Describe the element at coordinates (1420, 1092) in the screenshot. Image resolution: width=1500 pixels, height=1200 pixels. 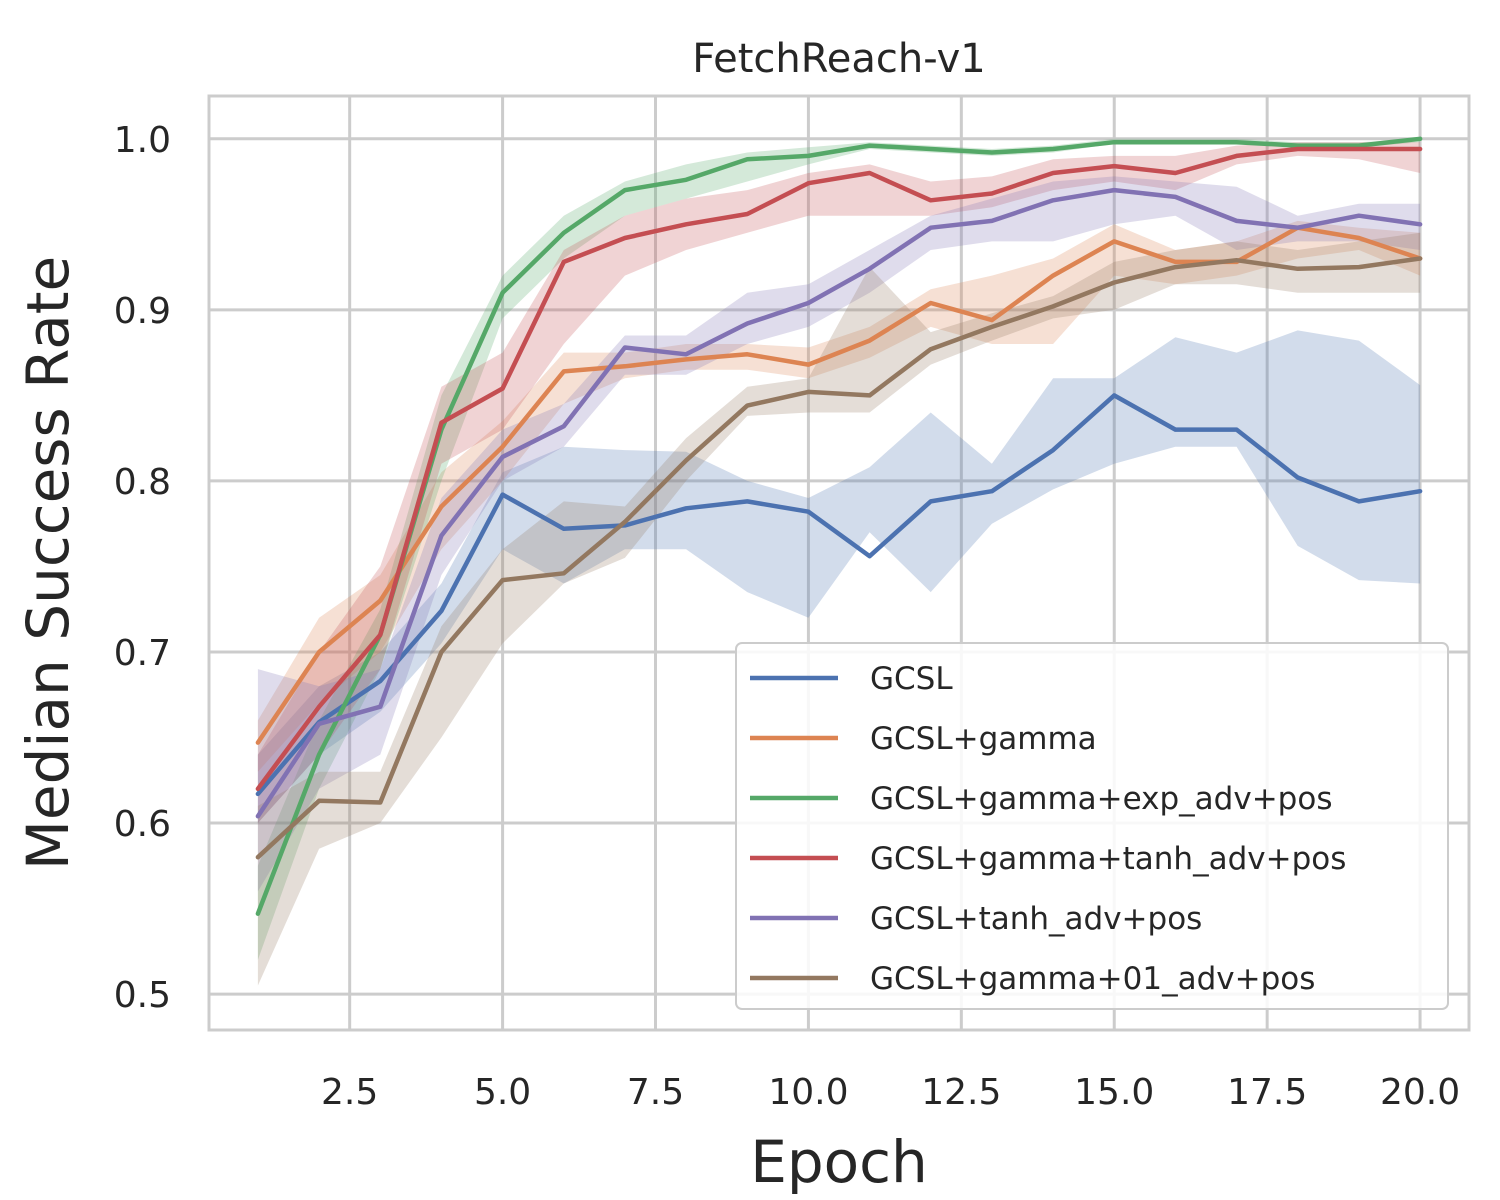
I see `x-tick-label: 20.0` at that location.